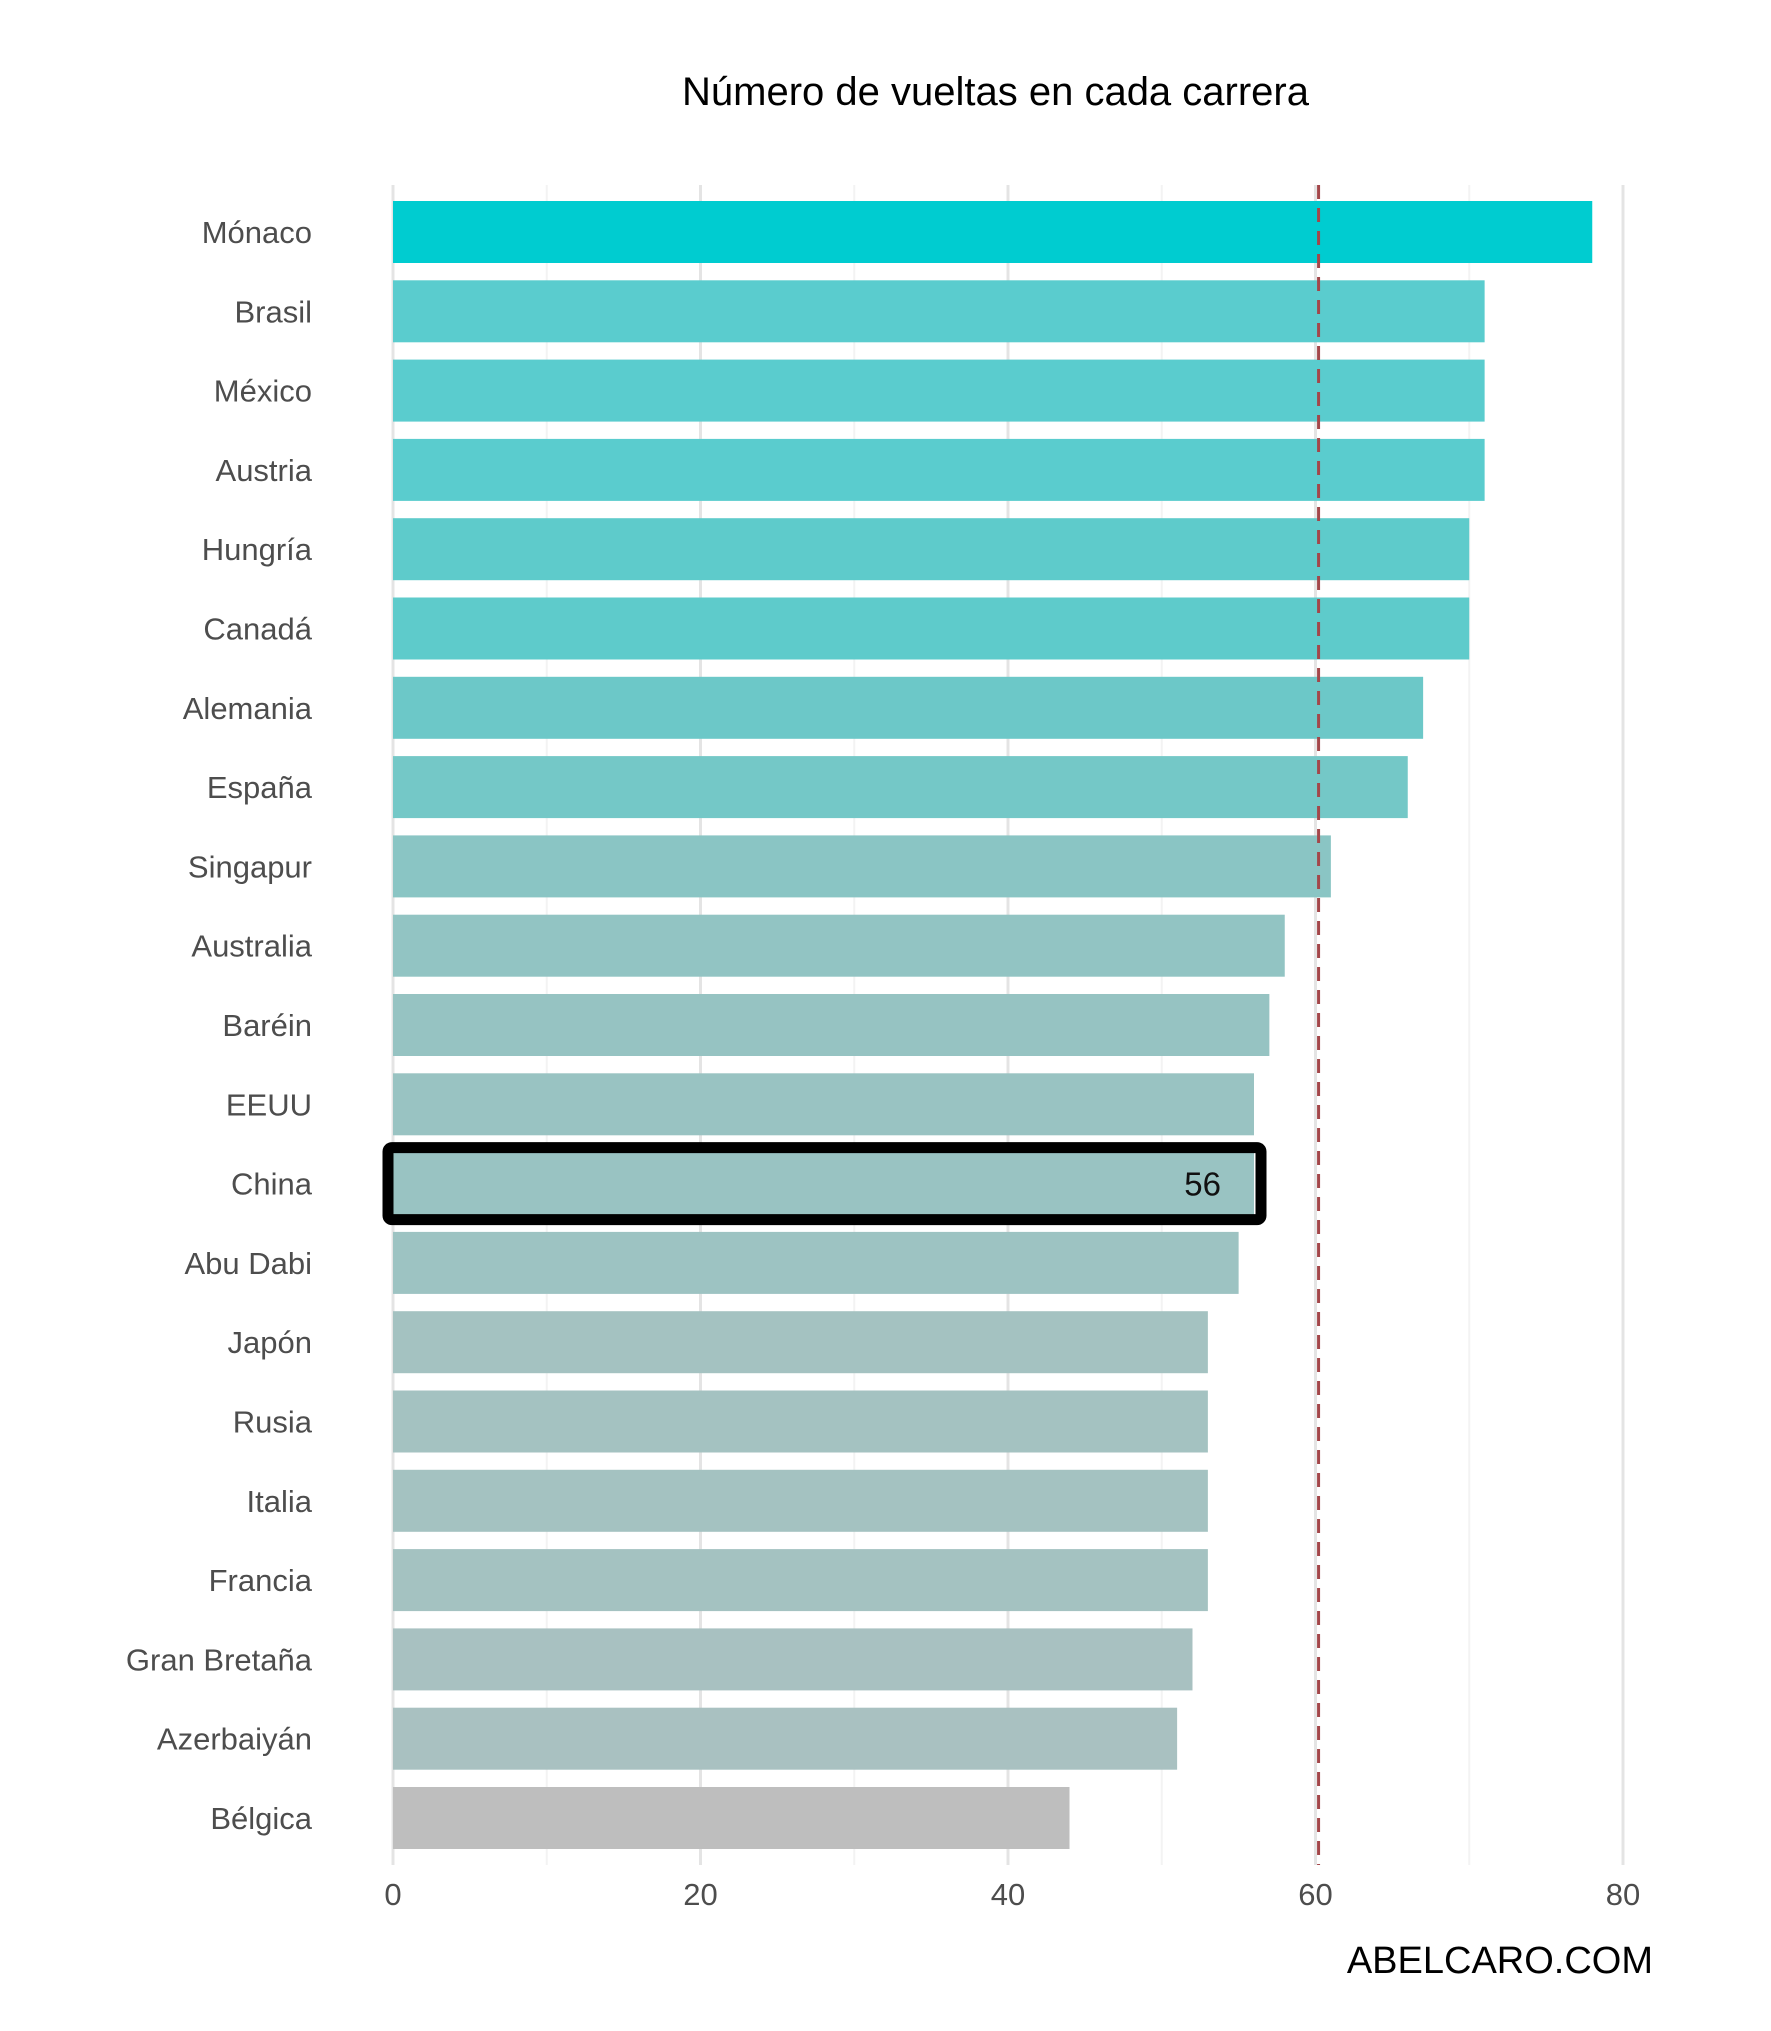 The width and height of the screenshot is (1771, 2031). I want to click on x-axis-tick-label: 0, so click(392, 1894).